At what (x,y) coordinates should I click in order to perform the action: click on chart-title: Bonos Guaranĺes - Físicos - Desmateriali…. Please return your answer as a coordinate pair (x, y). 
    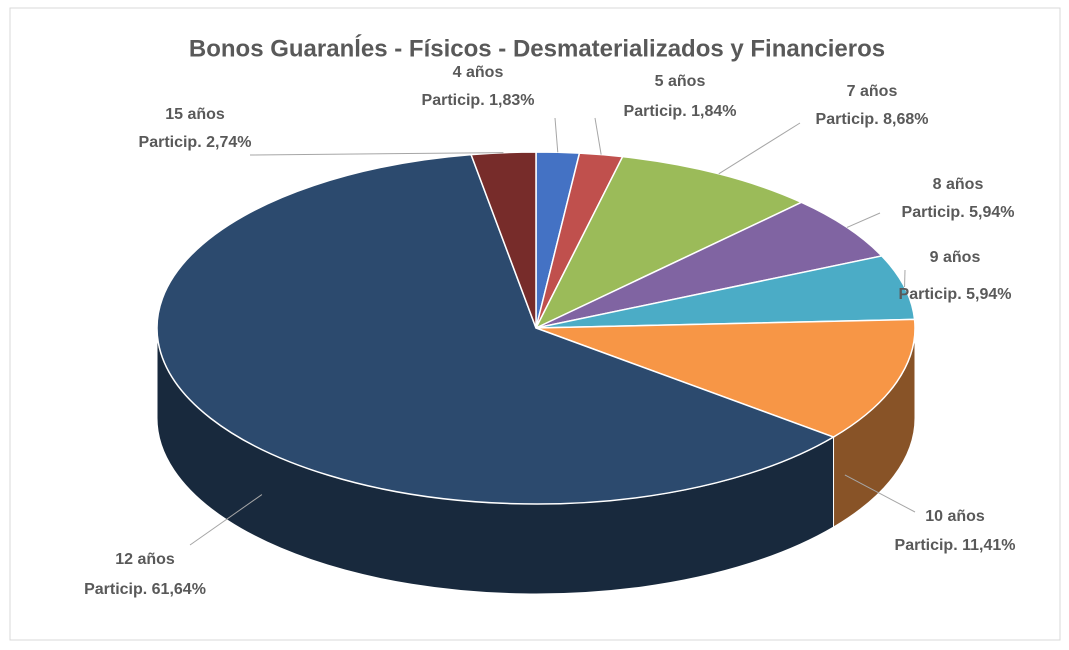
    Looking at the image, I should click on (537, 47).